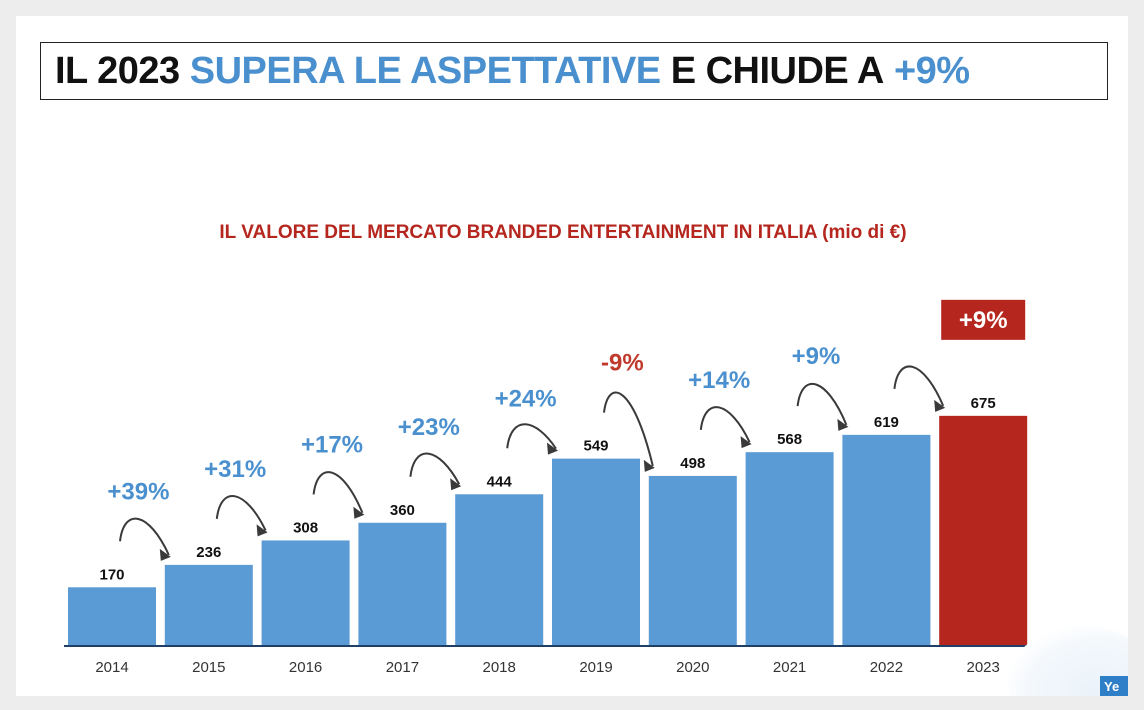 Image resolution: width=1144 pixels, height=710 pixels. Describe the element at coordinates (595, 667) in the screenshot. I see `x-tick-label-2019: 2019` at that location.